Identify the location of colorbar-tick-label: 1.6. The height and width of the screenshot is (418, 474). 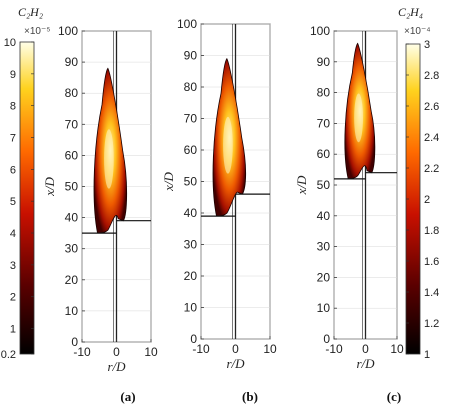
(431, 262).